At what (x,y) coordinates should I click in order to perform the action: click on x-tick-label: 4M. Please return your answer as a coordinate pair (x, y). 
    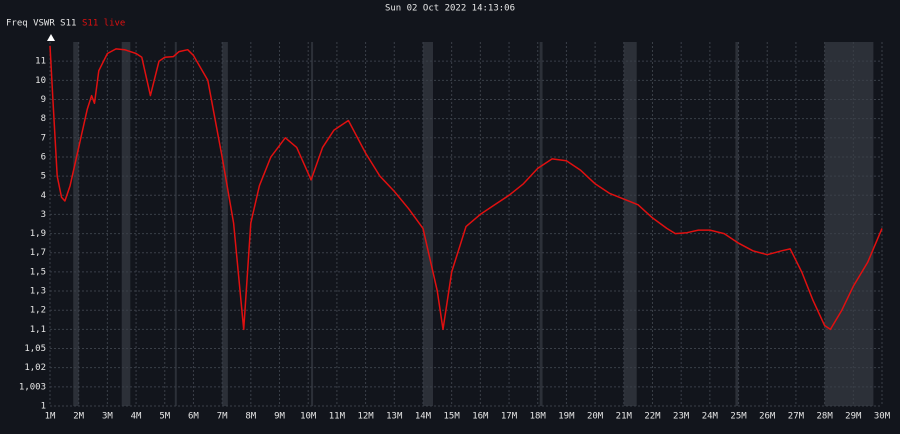
    Looking at the image, I should click on (136, 417).